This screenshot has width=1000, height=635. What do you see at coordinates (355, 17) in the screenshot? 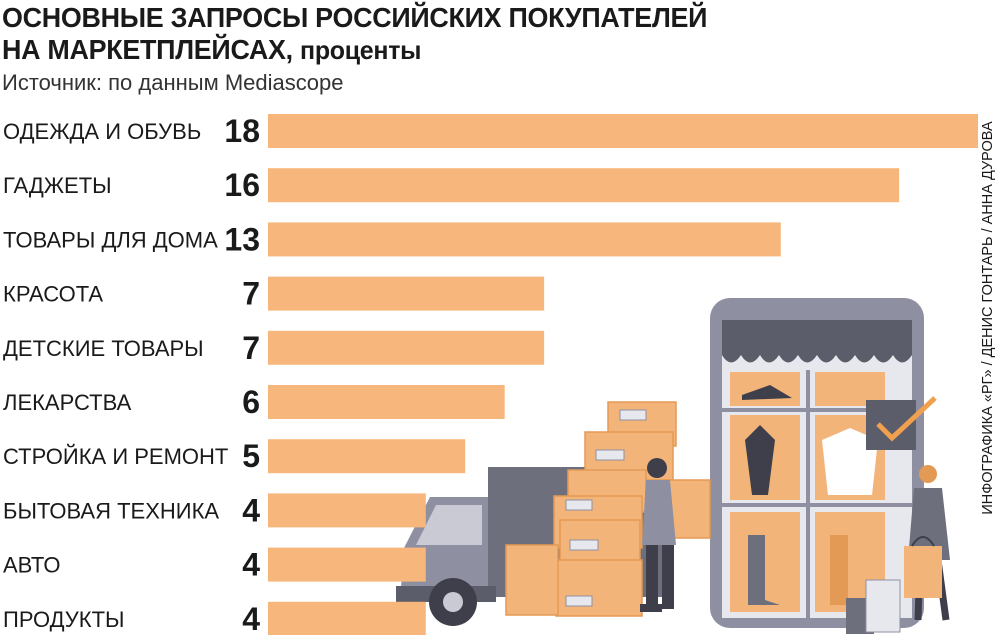
I see `title-line-1: ОСНОВНЫЕ ЗАПРОСЫ РОССИЙСКИХ ПОКУПАТЕЛЕЙ` at bounding box center [355, 17].